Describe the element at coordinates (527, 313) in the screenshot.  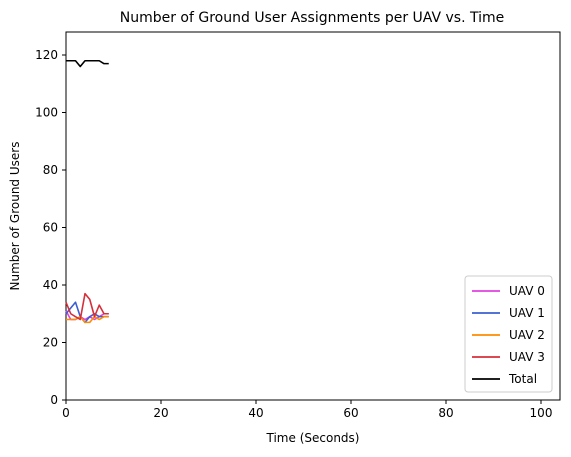
I see `legend-label: UAV 1` at that location.